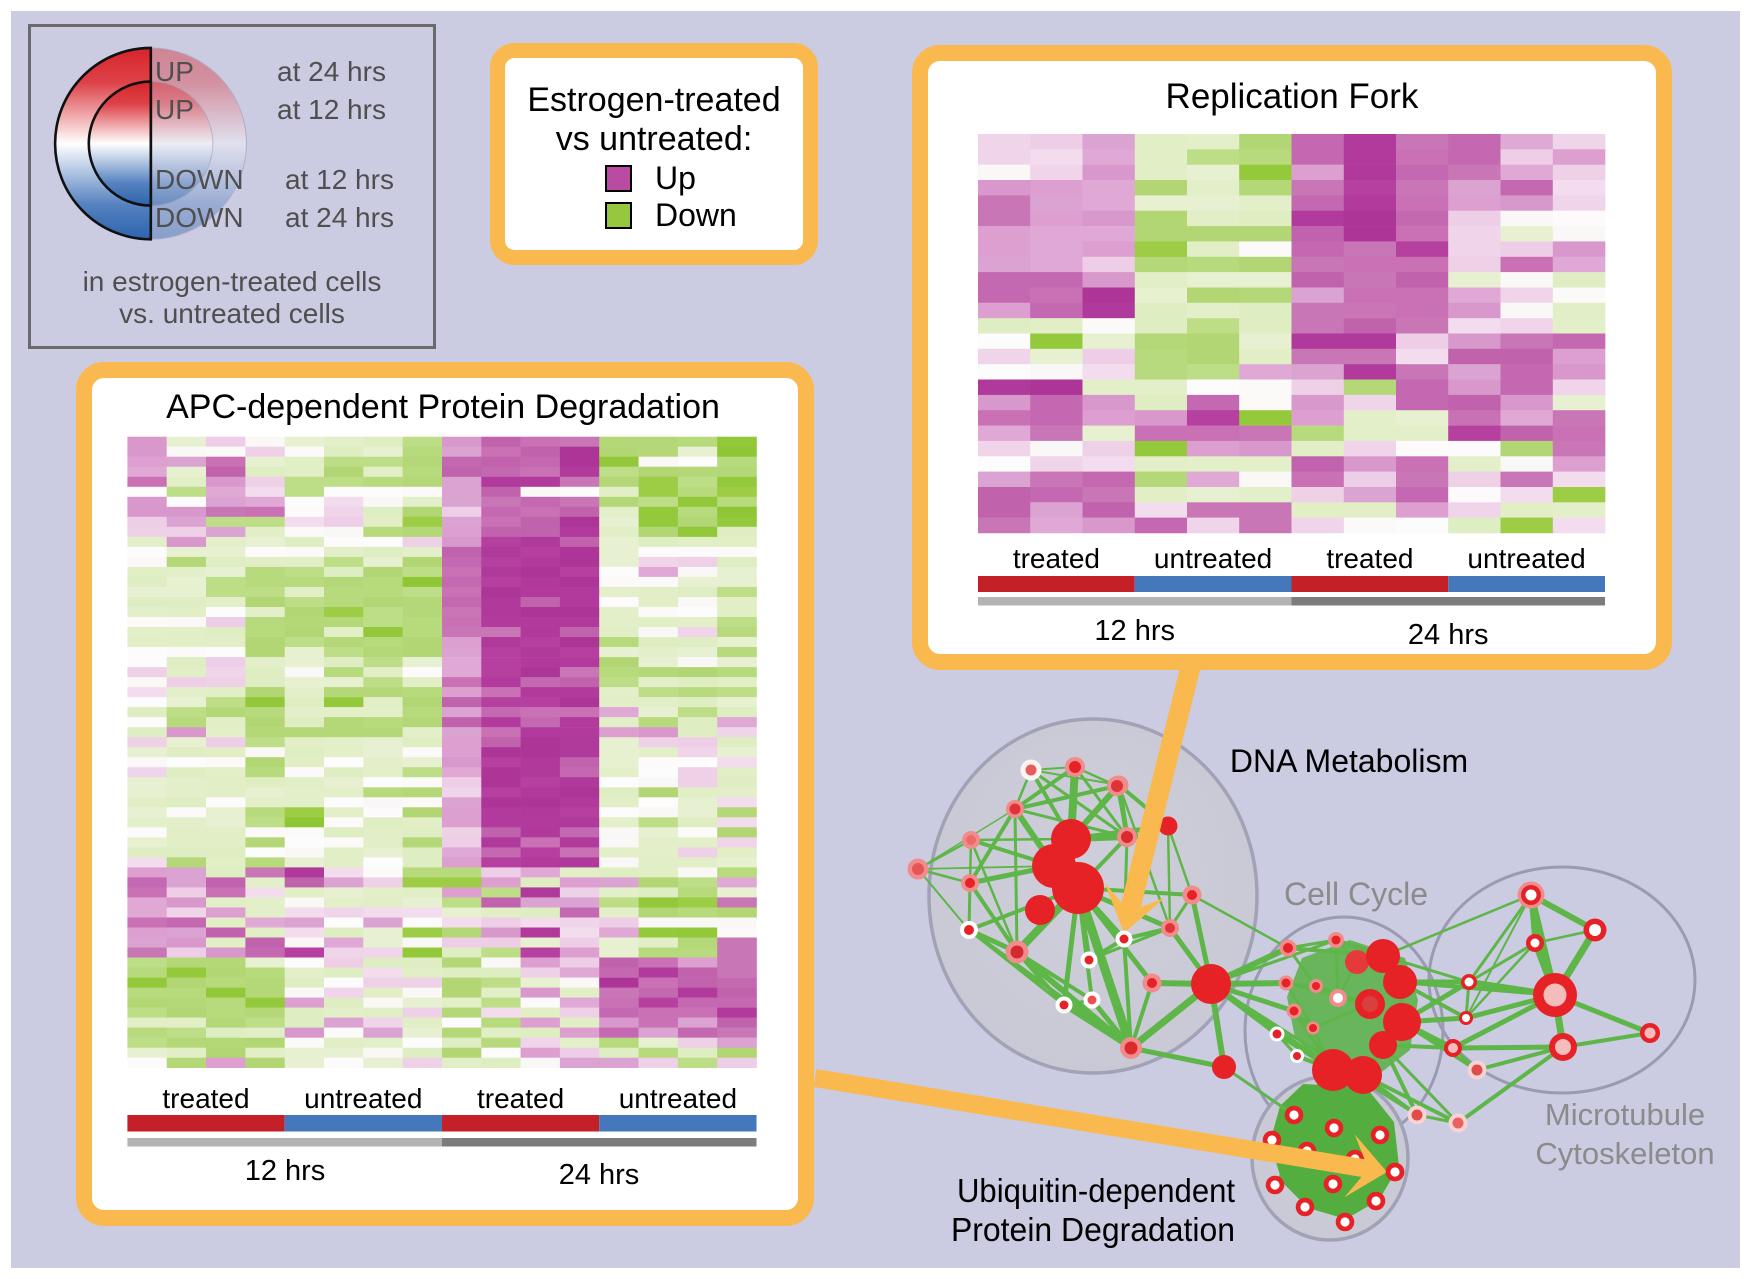  I want to click on svg-text: vs. untreated cells, so click(232, 313).